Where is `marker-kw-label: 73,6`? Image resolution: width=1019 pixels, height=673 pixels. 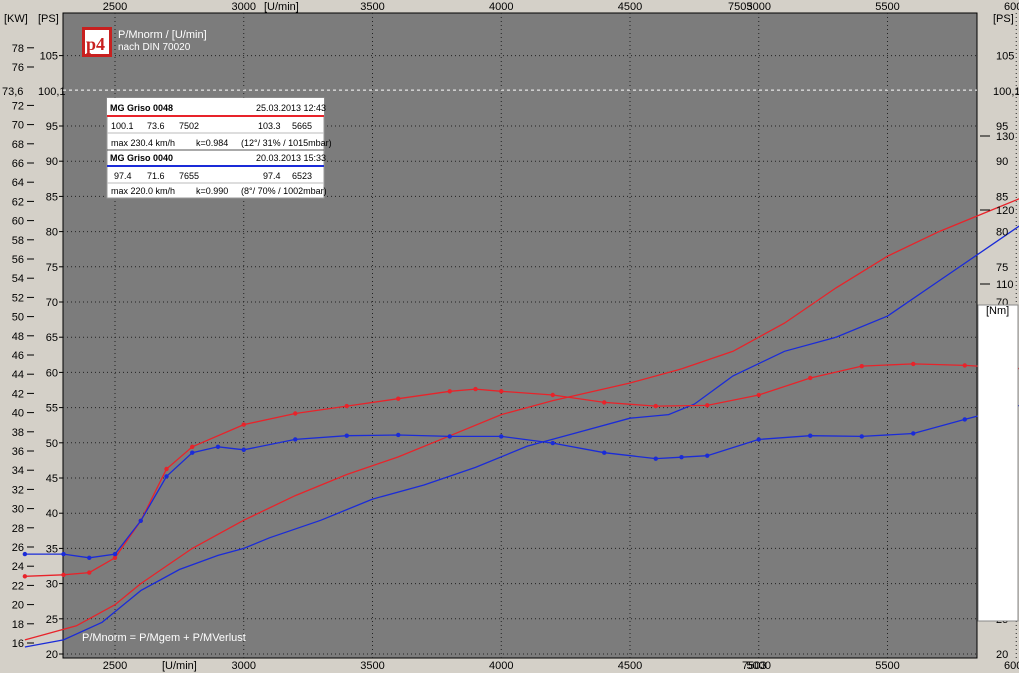 marker-kw-label: 73,6 is located at coordinates (12, 92).